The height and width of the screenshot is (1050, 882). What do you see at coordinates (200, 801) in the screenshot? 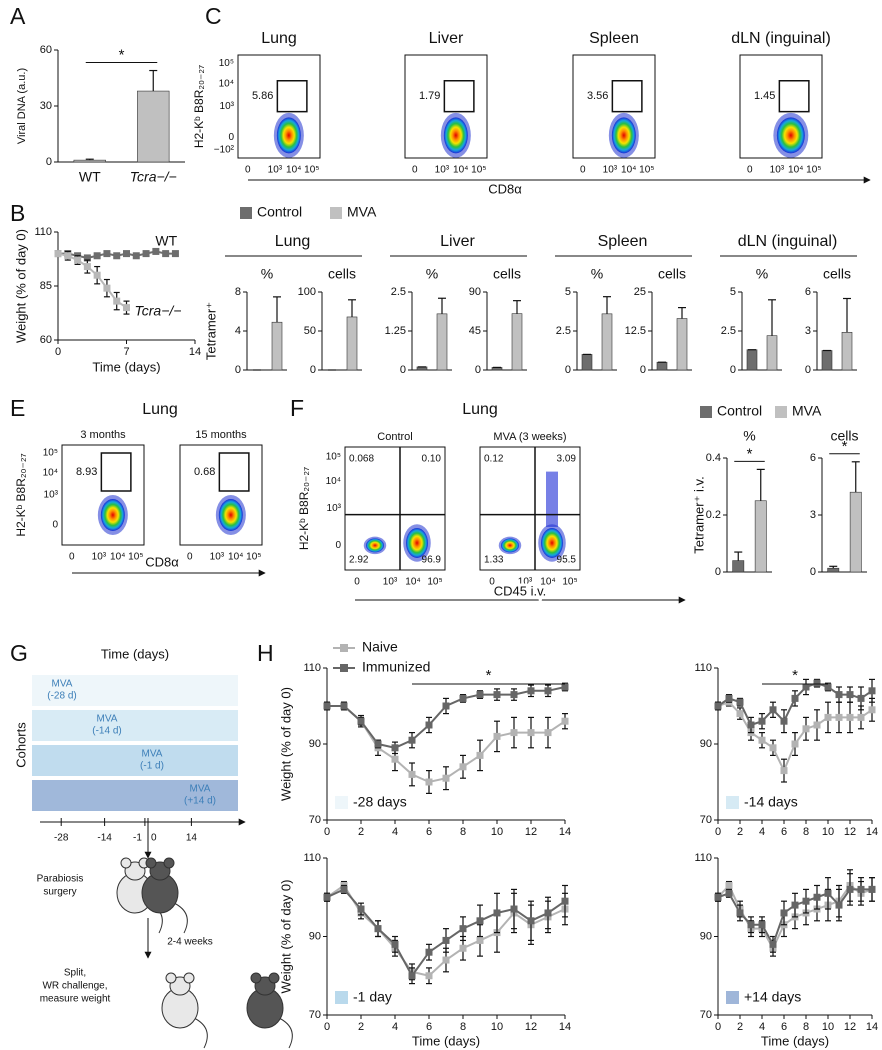
I see `cohort-label: (+14 d)` at bounding box center [200, 801].